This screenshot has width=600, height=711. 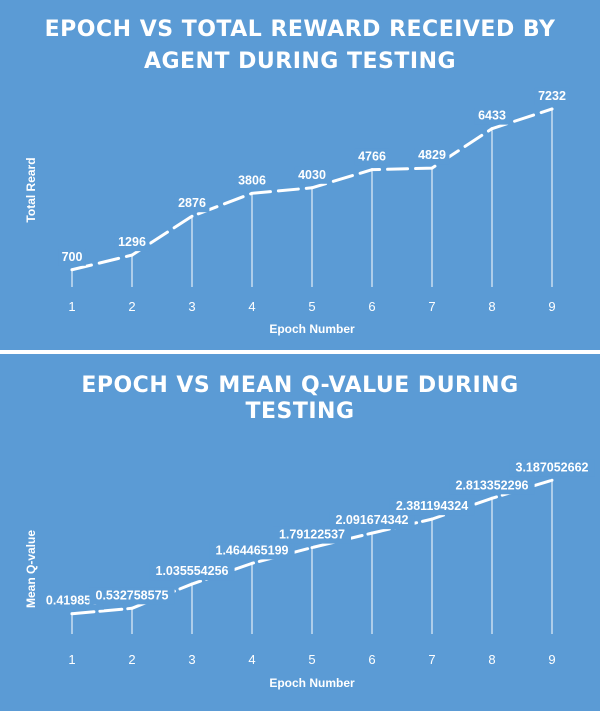 I want to click on data-label-8: 6433, so click(x=492, y=116).